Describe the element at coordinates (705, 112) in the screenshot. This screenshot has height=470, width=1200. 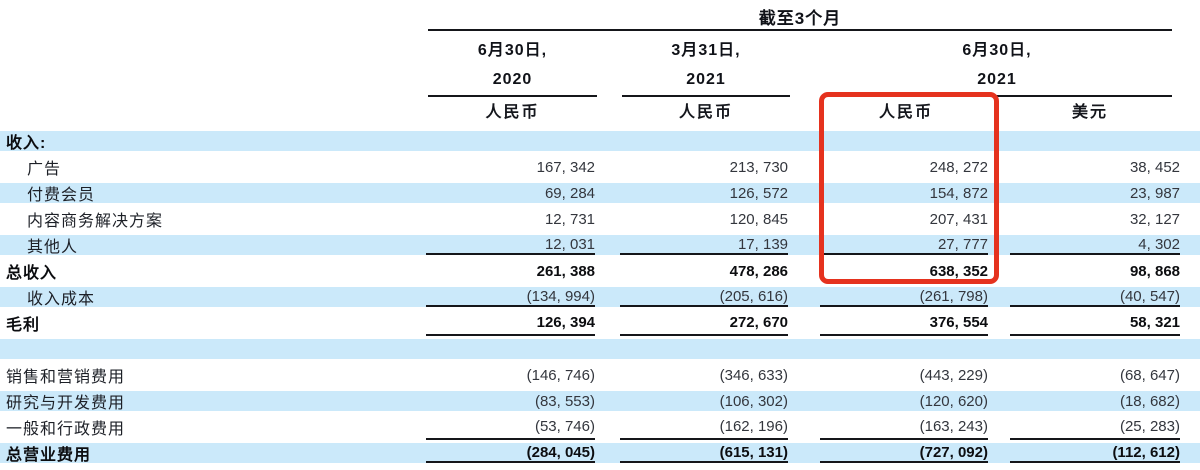
I see `currency-label-rmb-2: 人民币` at that location.